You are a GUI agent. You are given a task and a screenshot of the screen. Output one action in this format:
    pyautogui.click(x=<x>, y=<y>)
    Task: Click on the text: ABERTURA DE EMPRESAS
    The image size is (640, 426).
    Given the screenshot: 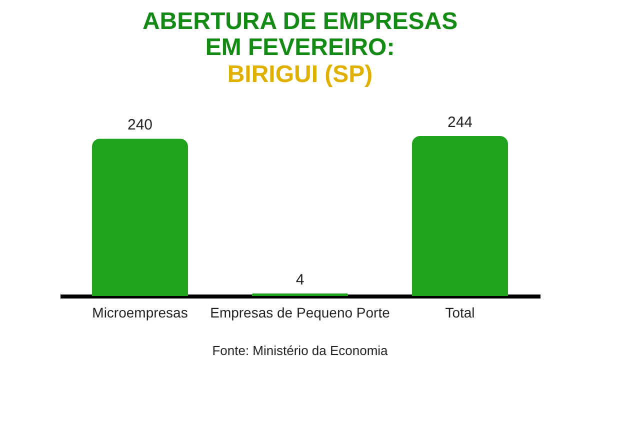 What is the action you would take?
    pyautogui.click(x=300, y=21)
    